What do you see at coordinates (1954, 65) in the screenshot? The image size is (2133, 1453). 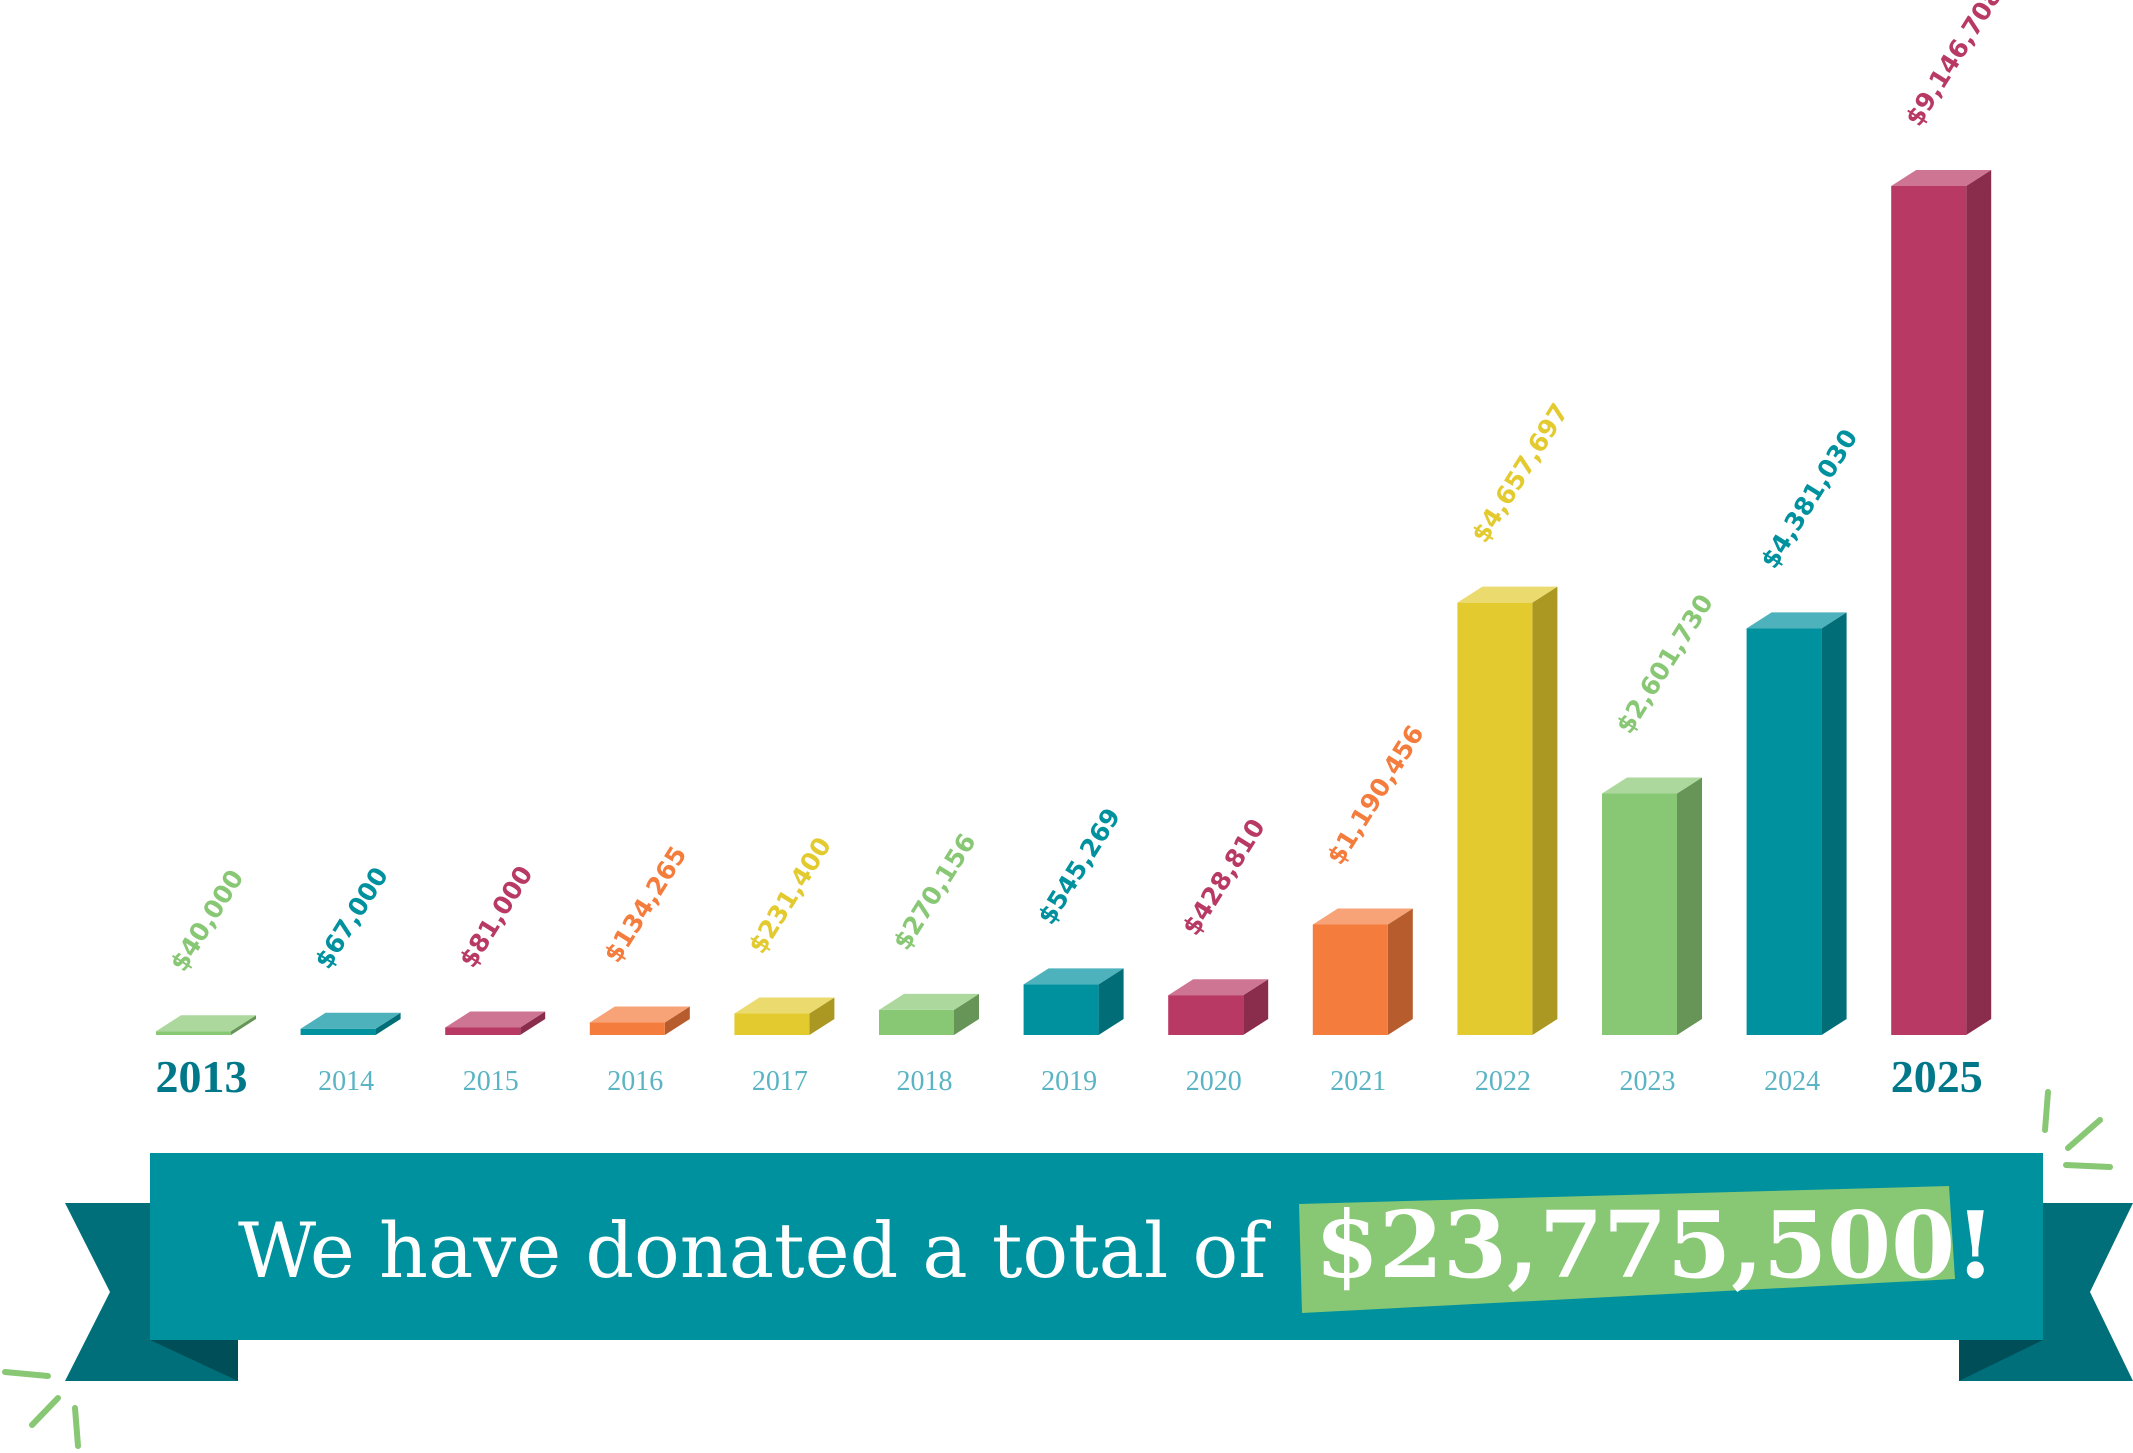 I see `value-label: $9,146,708` at bounding box center [1954, 65].